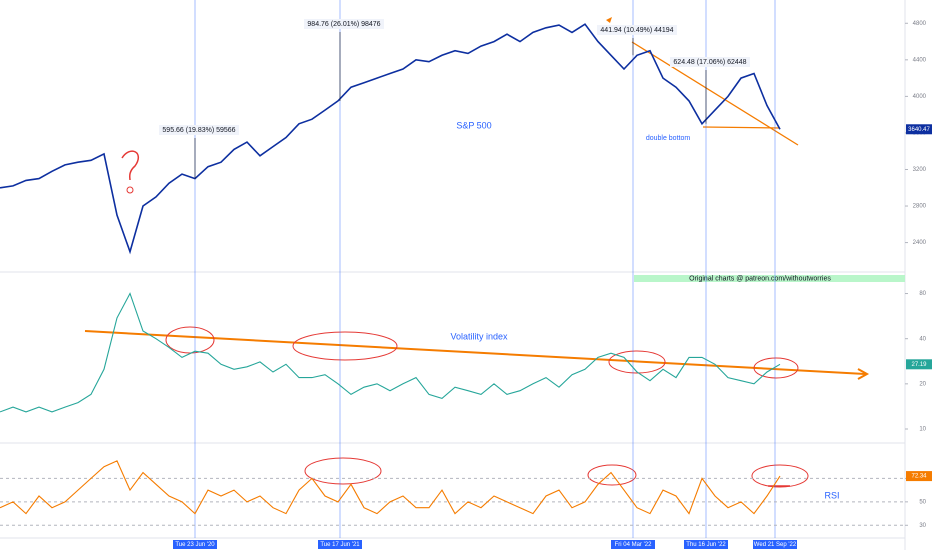 Image resolution: width=932 pixels, height=550 pixels. I want to click on y-tick-label: 80, so click(922, 294).